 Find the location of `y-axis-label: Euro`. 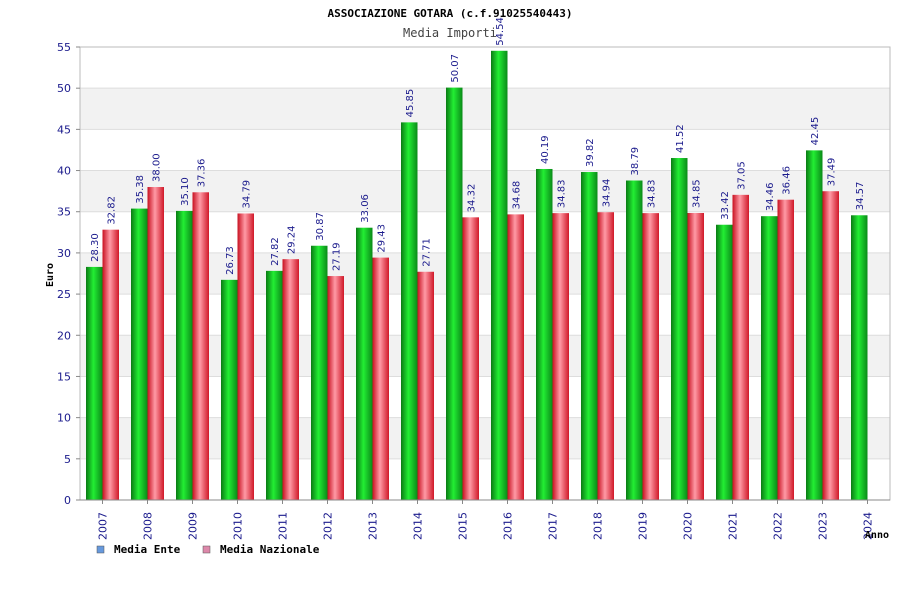

y-axis-label: Euro is located at coordinates (50, 275).